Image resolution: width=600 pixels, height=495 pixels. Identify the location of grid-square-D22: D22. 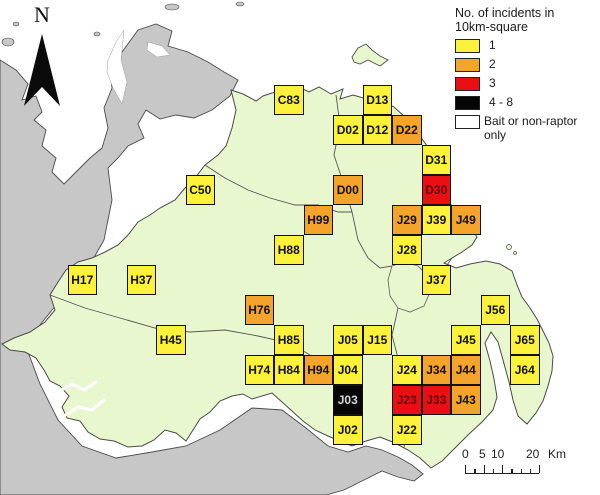
(407, 130).